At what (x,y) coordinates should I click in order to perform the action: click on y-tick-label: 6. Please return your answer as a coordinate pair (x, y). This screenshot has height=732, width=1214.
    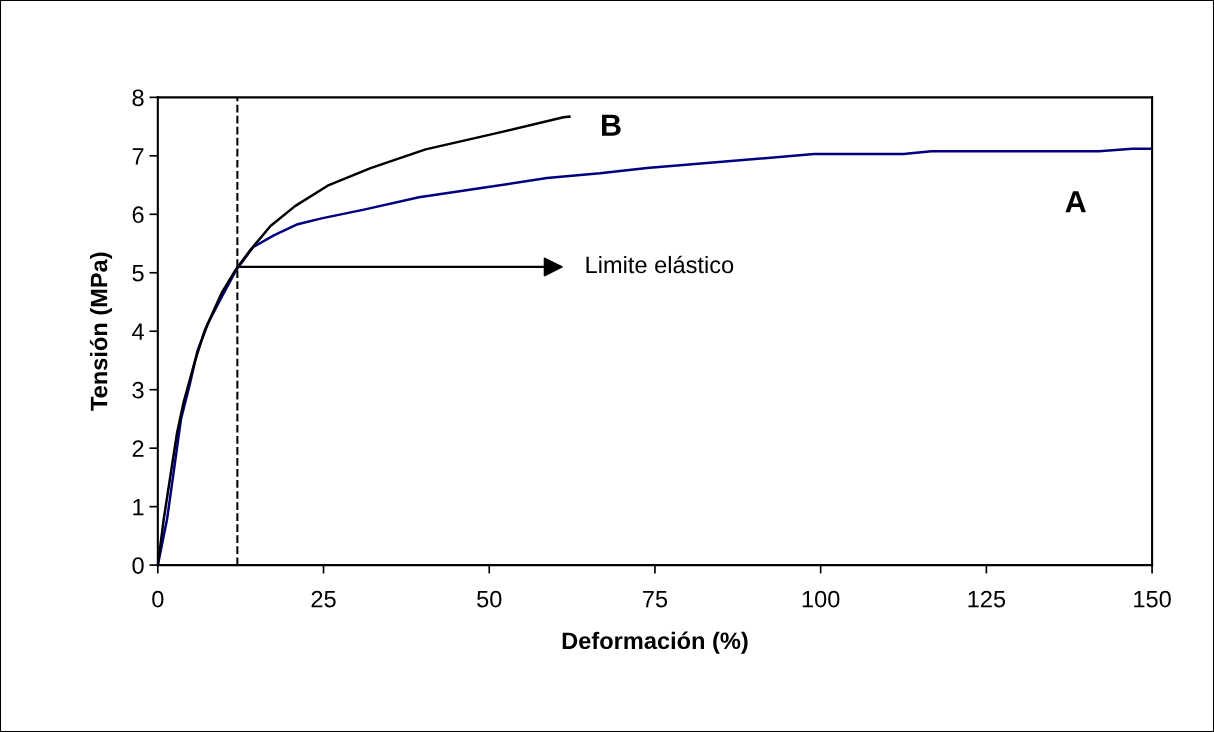
    Looking at the image, I should click on (138, 215).